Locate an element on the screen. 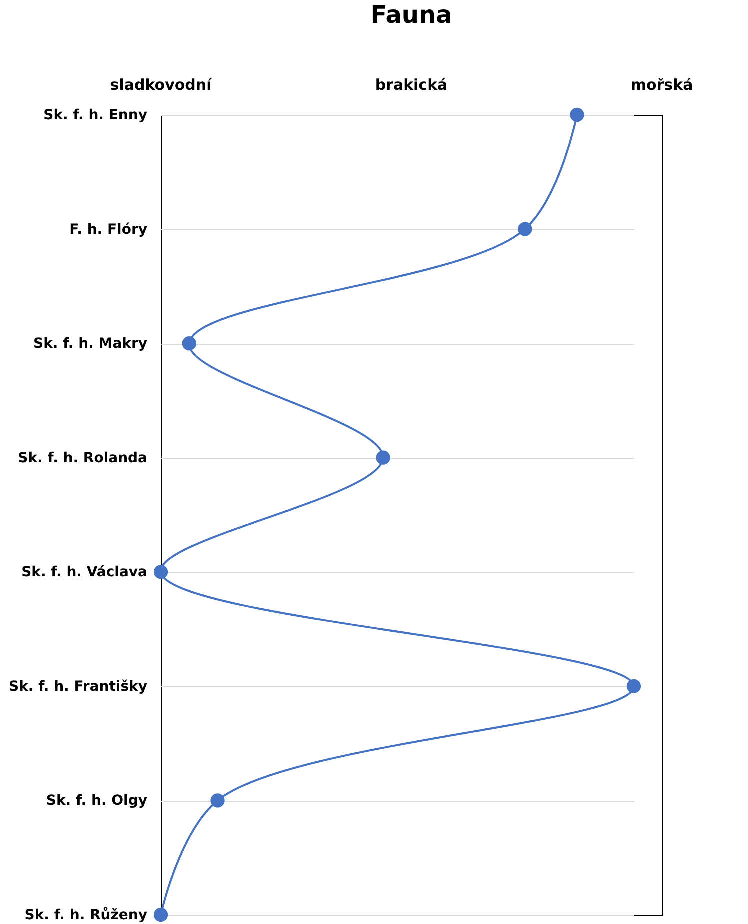  y-tick-label: Sk. f. h. Olgy is located at coordinates (97, 801).